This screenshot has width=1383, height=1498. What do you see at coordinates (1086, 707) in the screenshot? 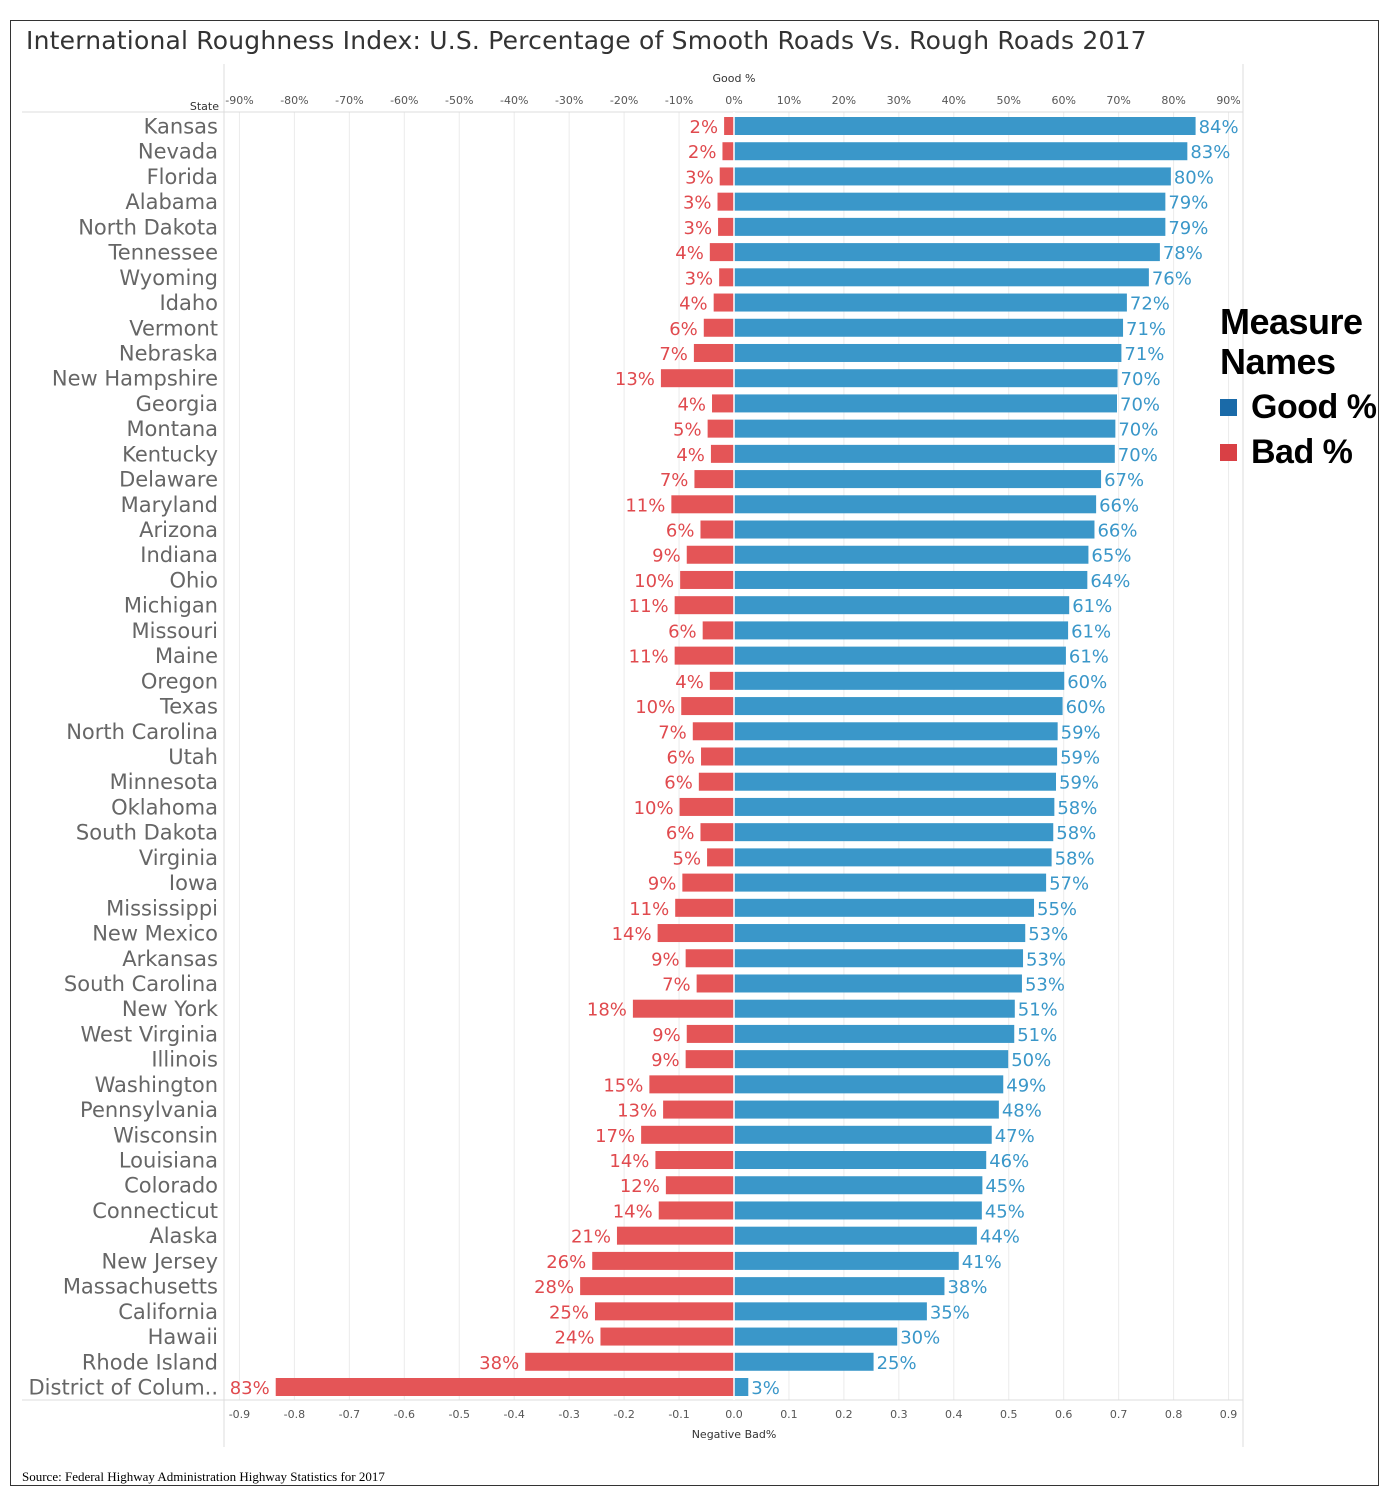
I see `good-value-label: 60%` at bounding box center [1086, 707].